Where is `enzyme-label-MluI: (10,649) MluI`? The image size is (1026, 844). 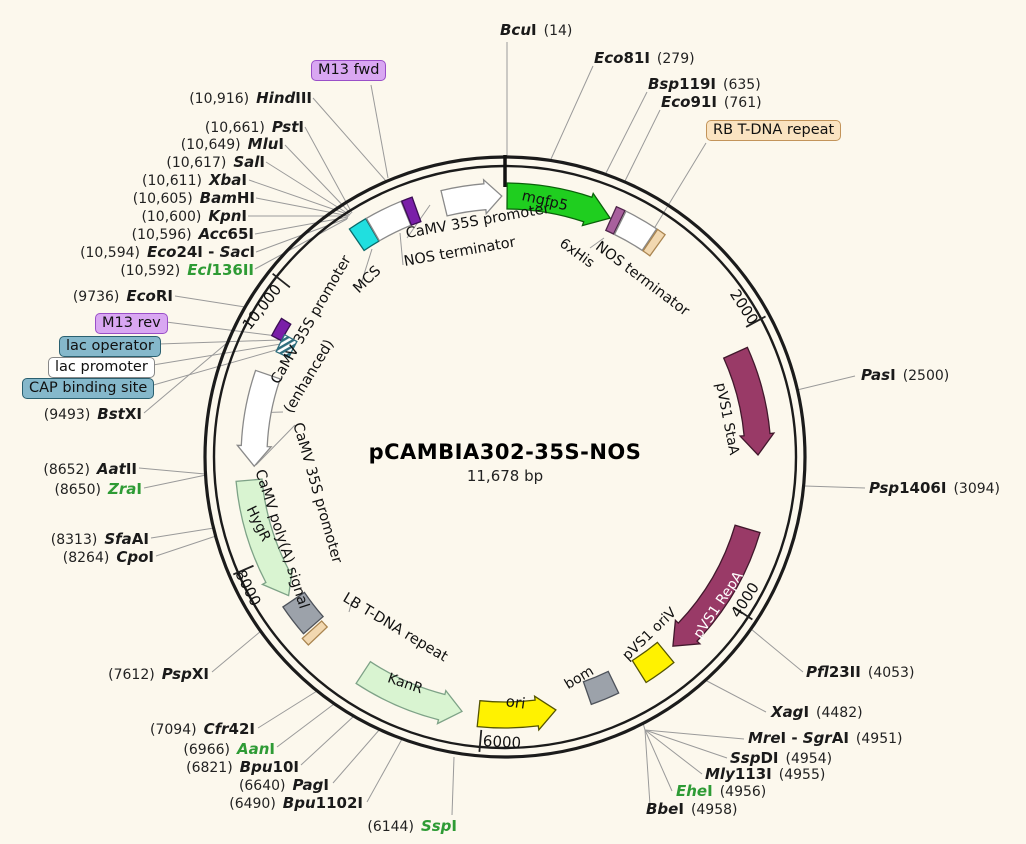
enzyme-label-MluI: (10,649) MluI is located at coordinates (232, 145).